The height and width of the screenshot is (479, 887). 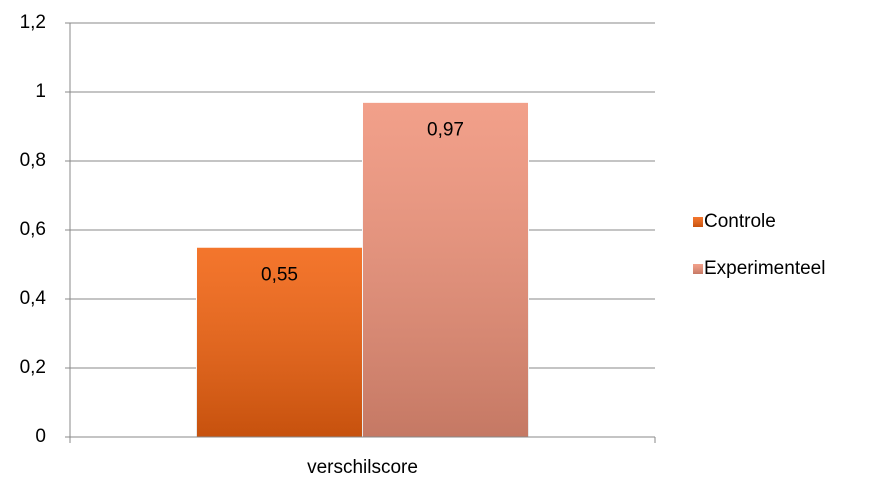 I want to click on y-tick-label: 1,2, so click(x=33, y=22).